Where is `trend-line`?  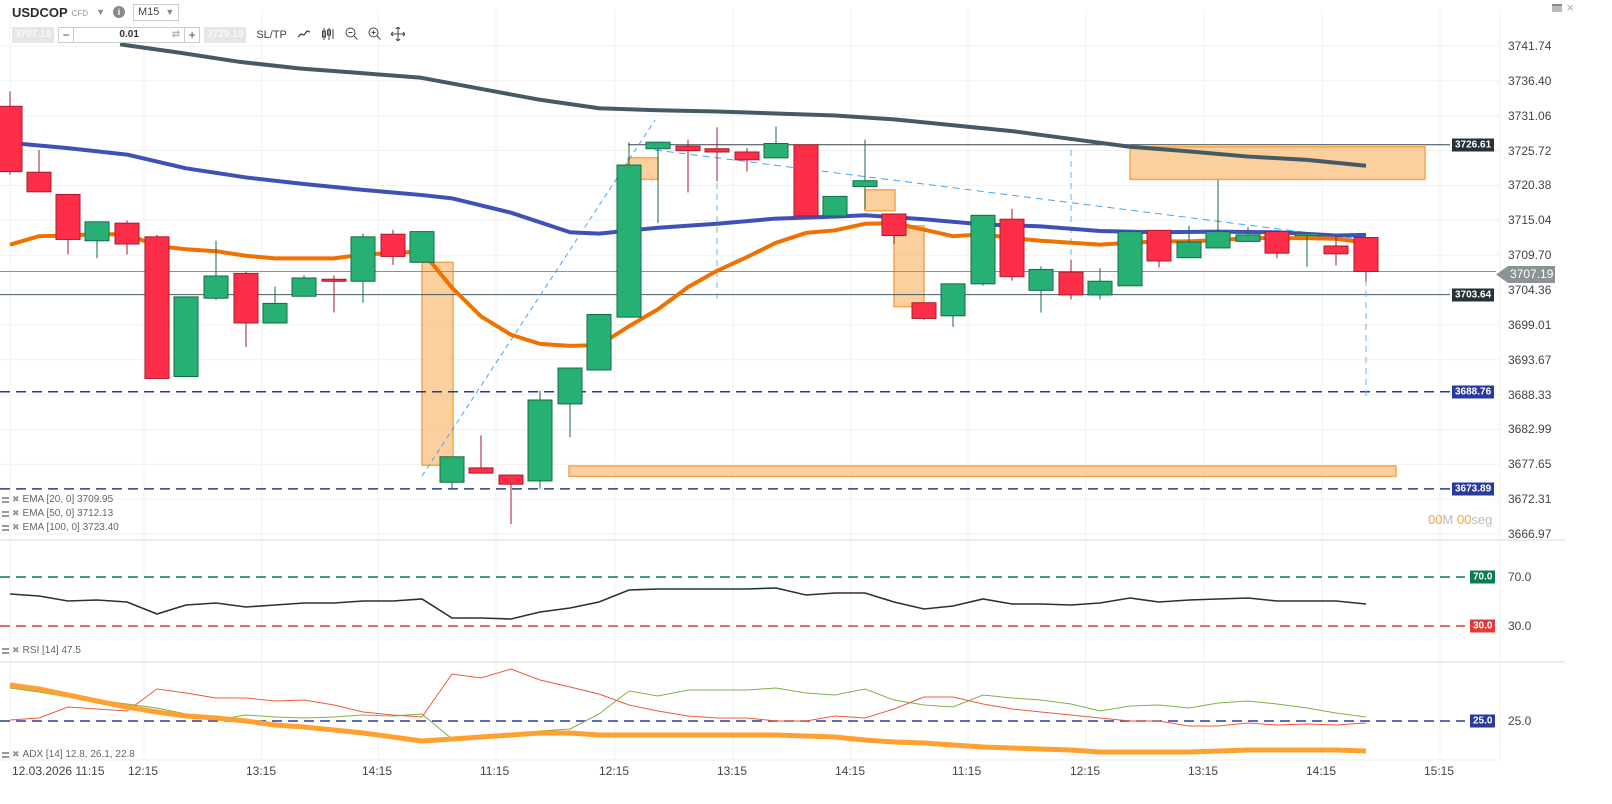 trend-line is located at coordinates (538, 298).